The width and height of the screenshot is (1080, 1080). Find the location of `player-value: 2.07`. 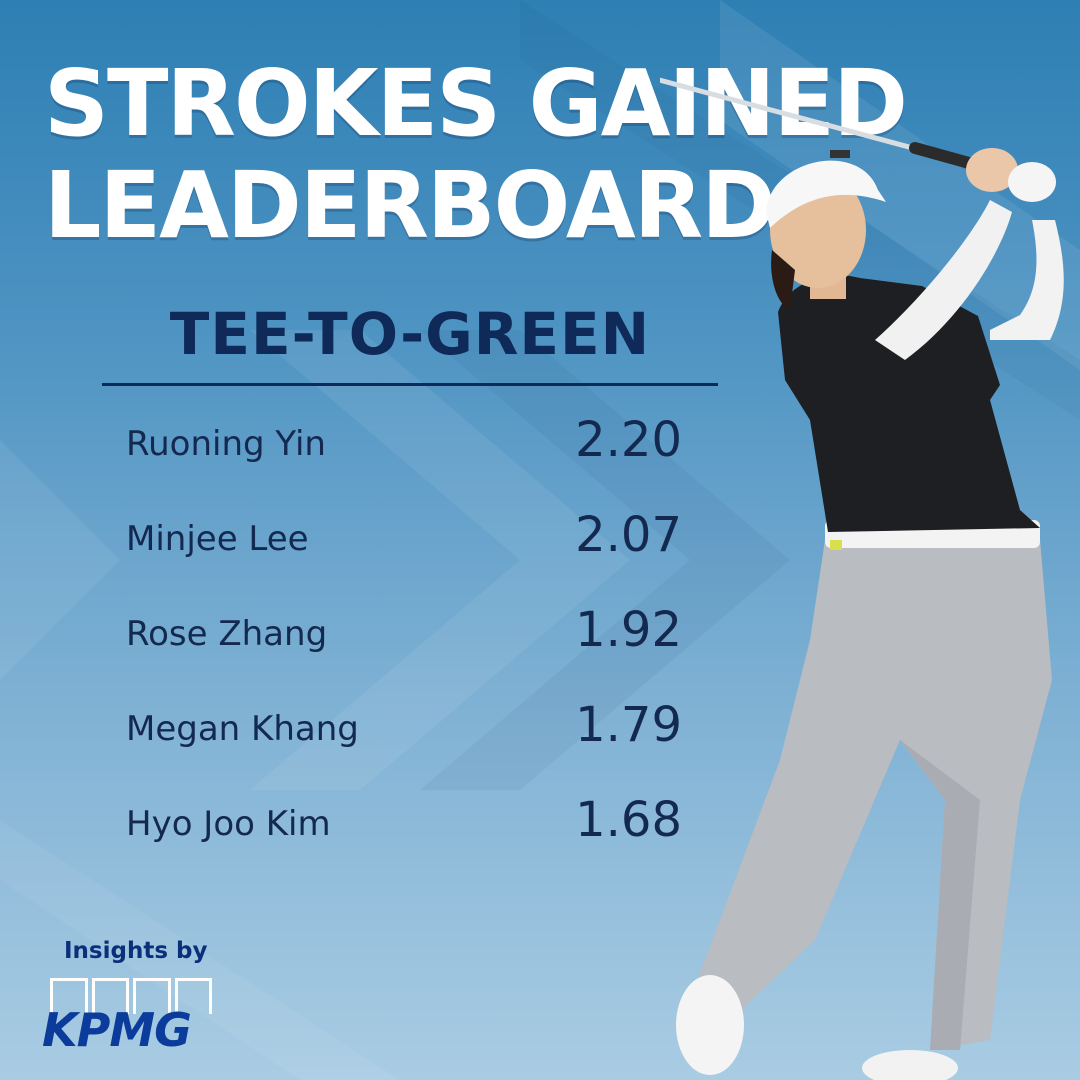

player-value: 2.07 is located at coordinates (628, 535).